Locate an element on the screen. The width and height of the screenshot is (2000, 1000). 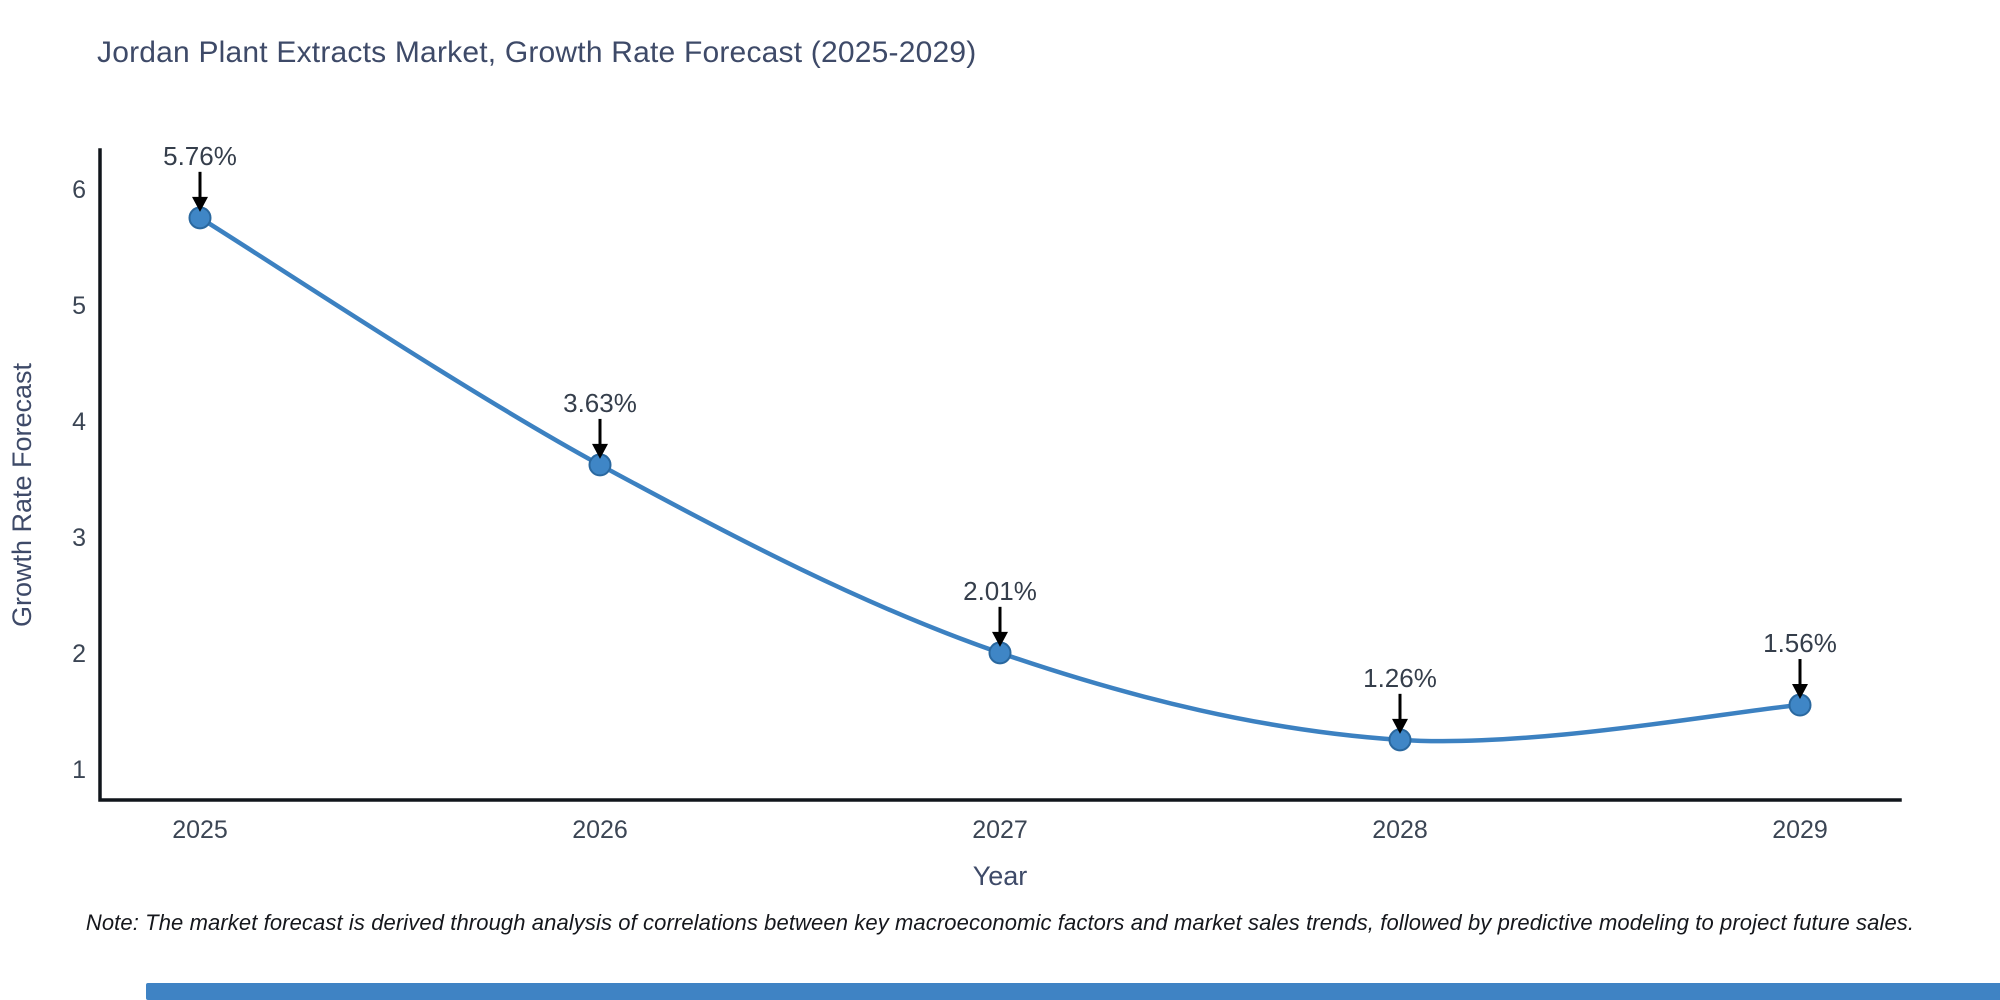
annotation-label: 2.01% is located at coordinates (1000, 591).